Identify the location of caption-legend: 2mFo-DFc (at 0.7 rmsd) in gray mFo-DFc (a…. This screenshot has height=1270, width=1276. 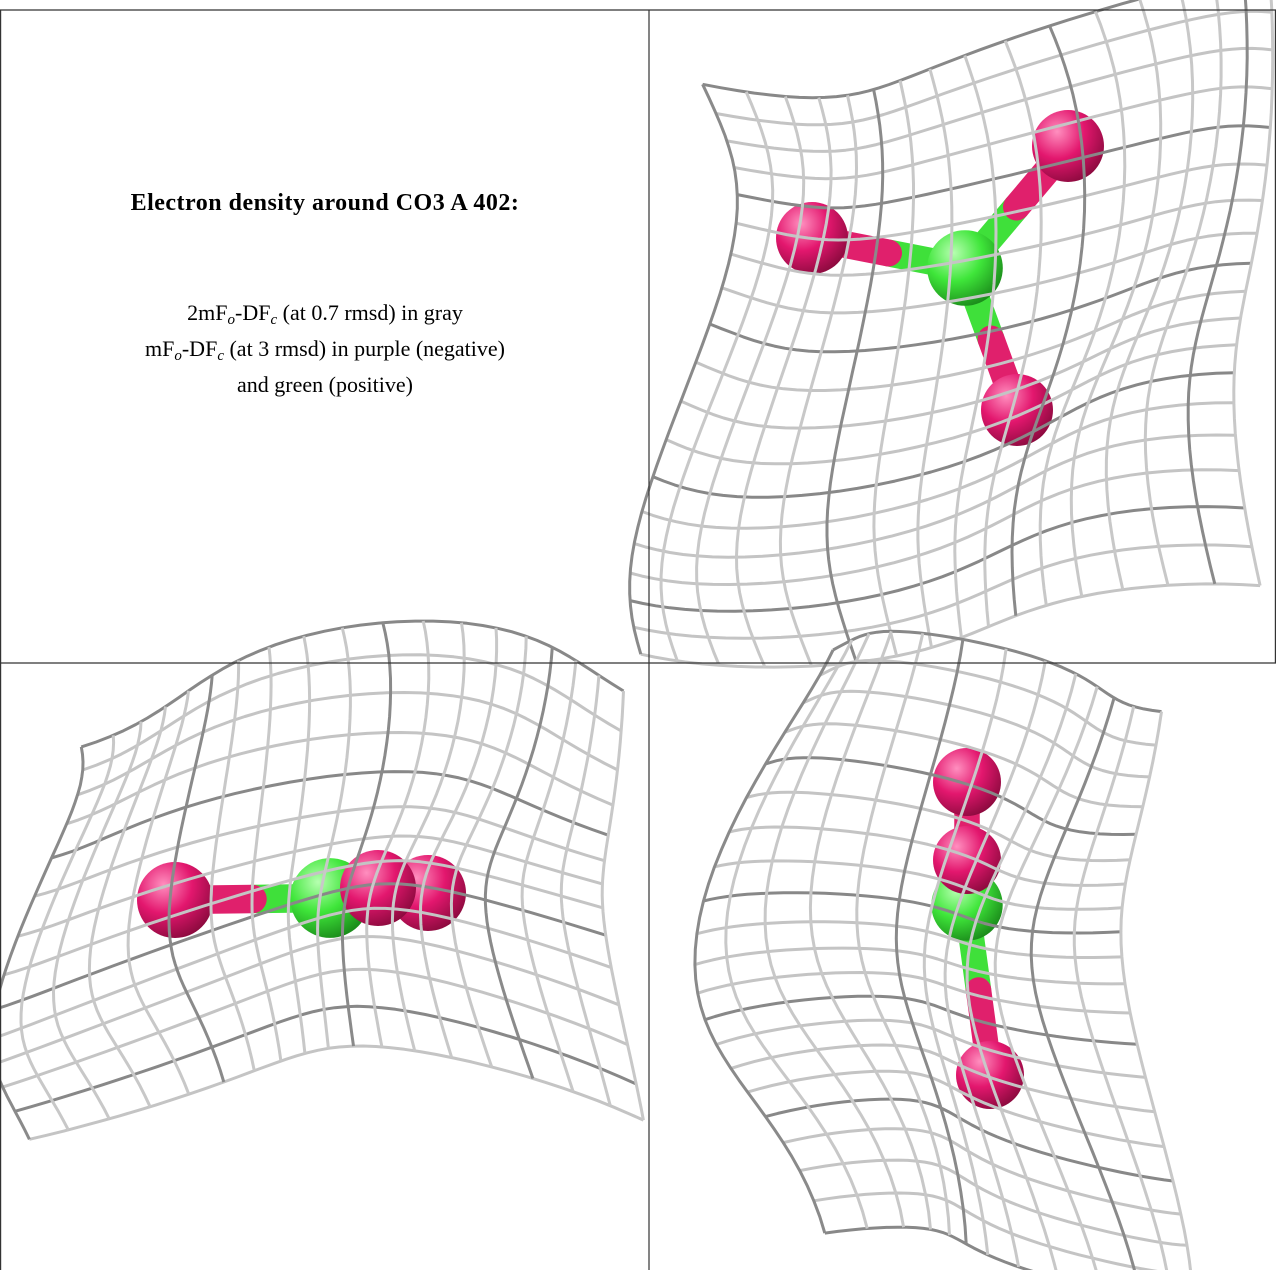
(325, 349).